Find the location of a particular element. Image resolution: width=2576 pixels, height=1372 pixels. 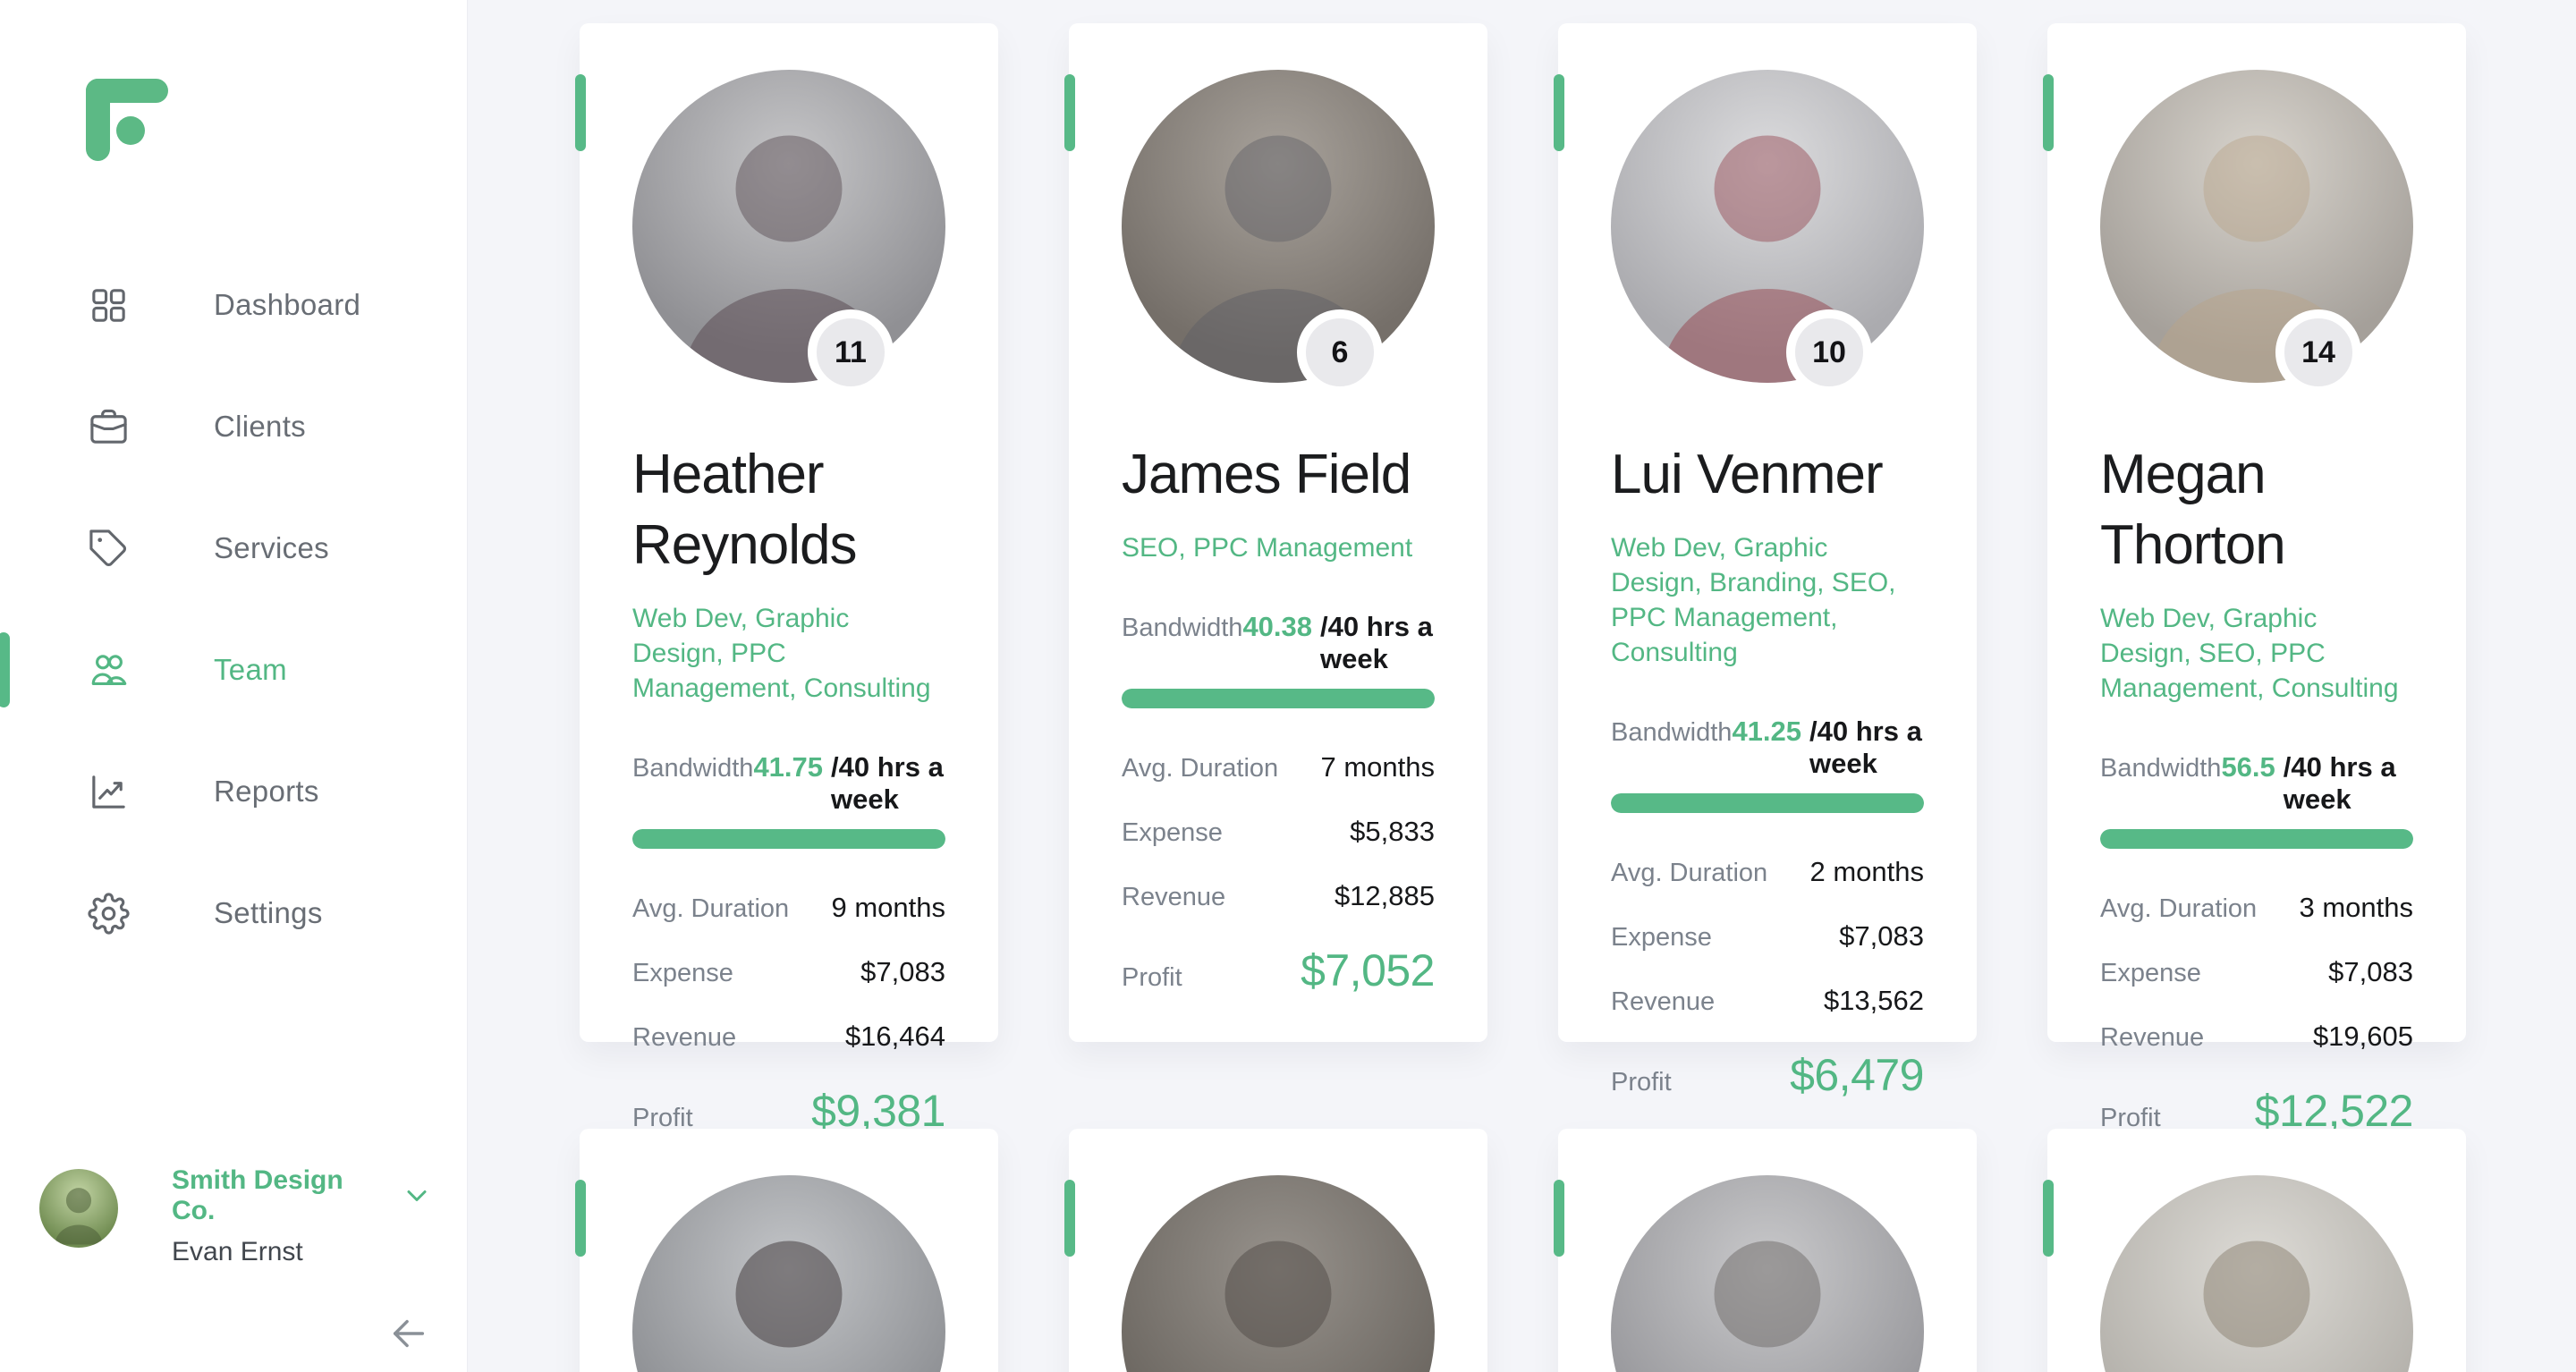

bandwidth-value: 41.75 is located at coordinates (788, 767).